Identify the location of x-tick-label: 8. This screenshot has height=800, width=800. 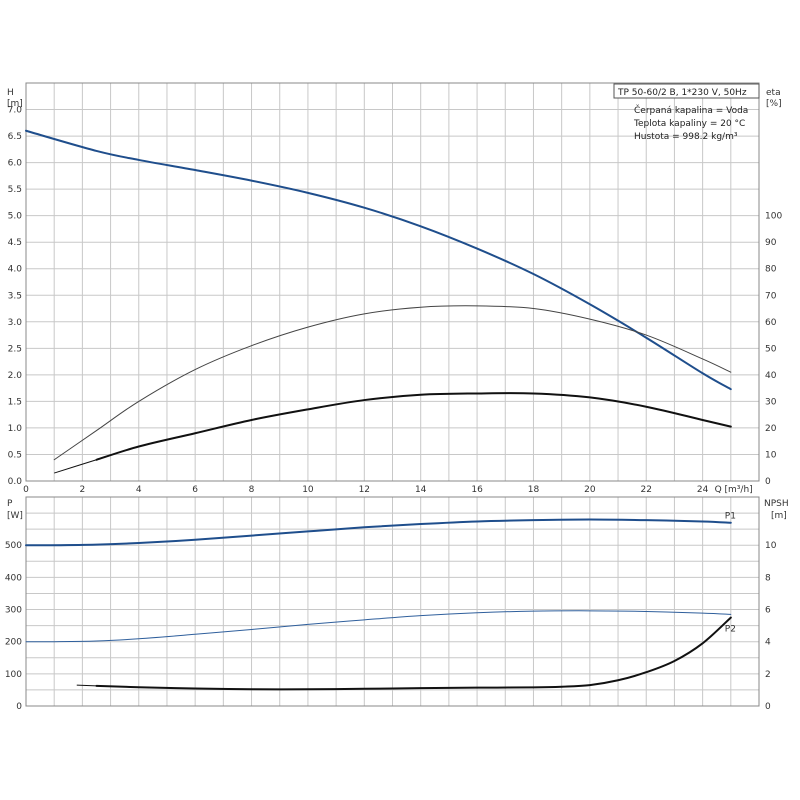
(252, 490).